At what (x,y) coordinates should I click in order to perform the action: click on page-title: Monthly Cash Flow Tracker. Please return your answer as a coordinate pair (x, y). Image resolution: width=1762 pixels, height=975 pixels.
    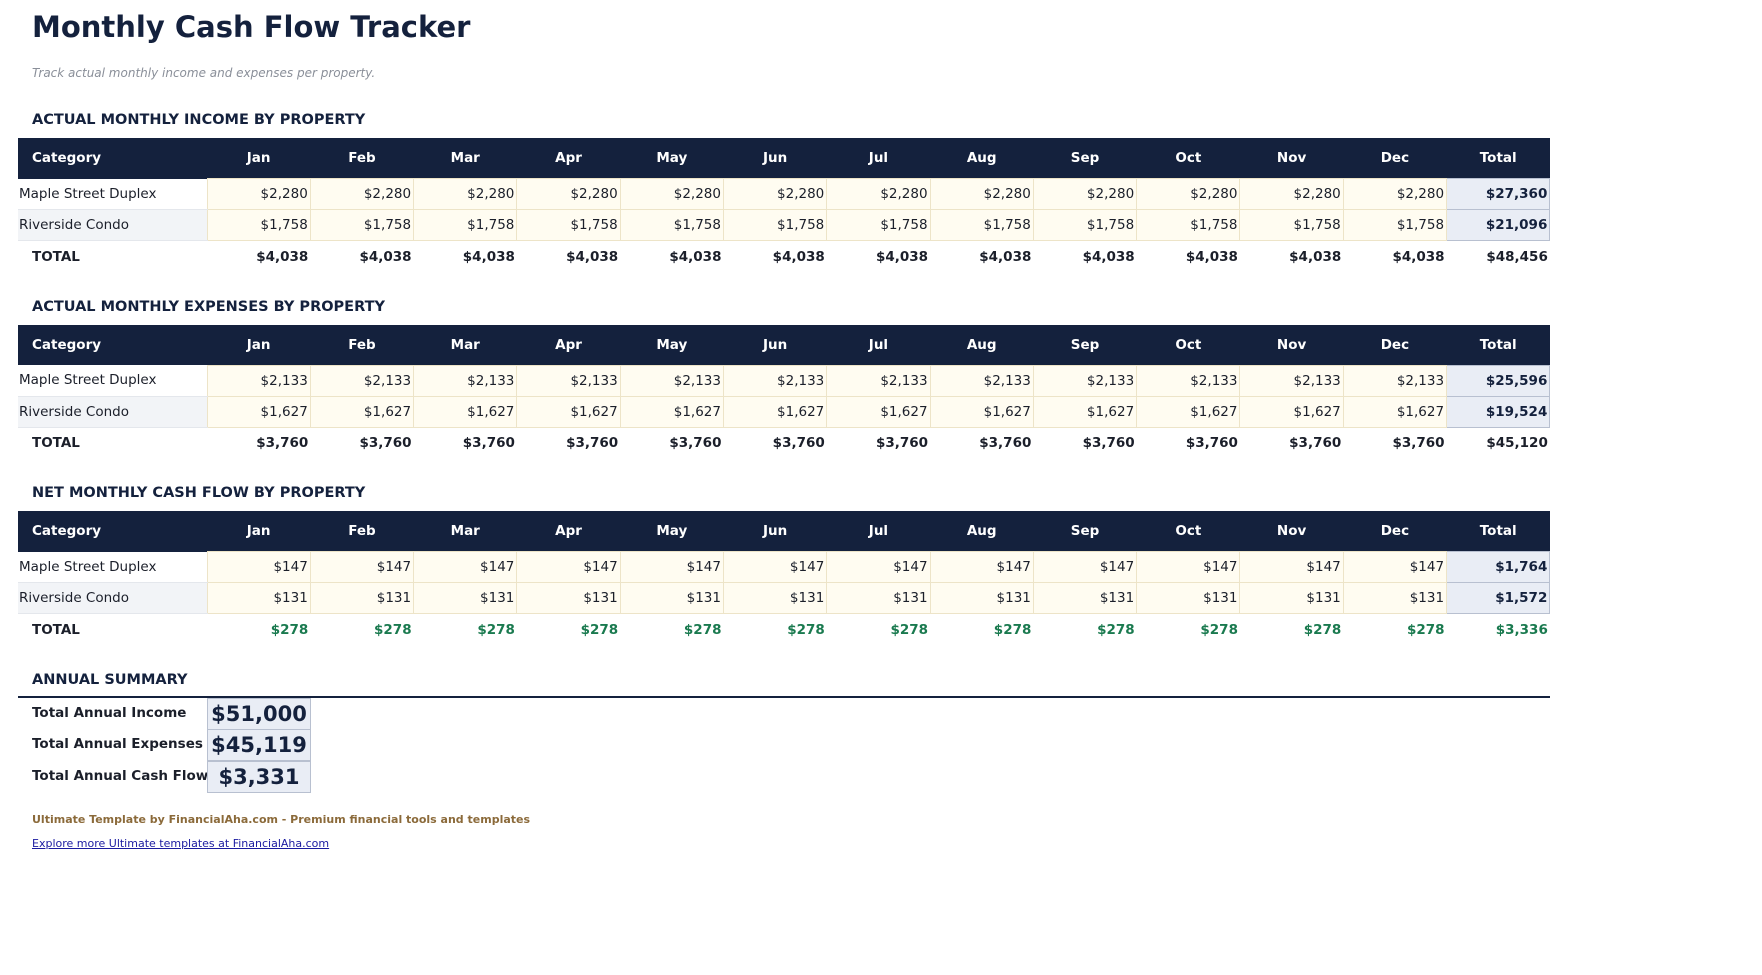
    Looking at the image, I should click on (251, 27).